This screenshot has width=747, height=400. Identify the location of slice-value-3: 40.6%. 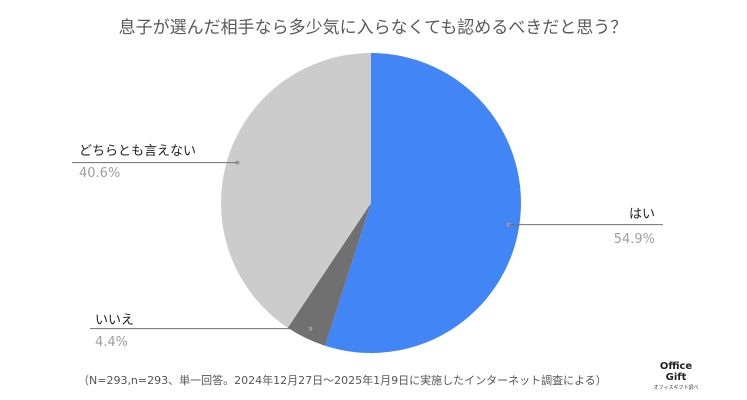
(99, 173).